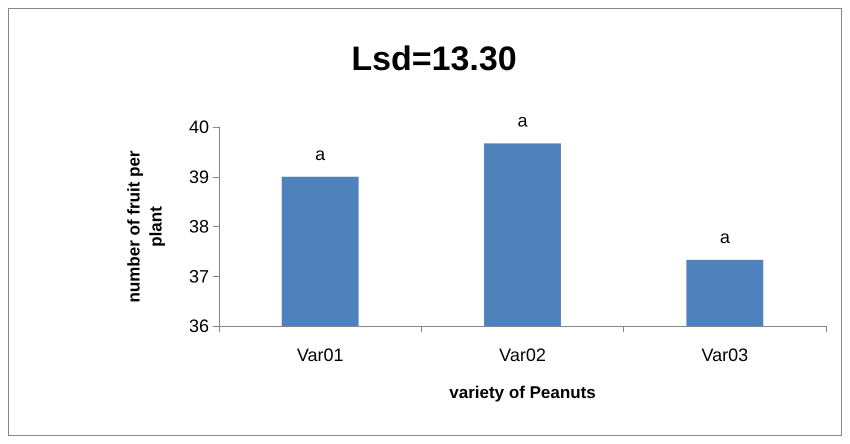 The image size is (850, 444). Describe the element at coordinates (145, 226) in the screenshot. I see `y-axis-title: number of fruit per plant` at that location.